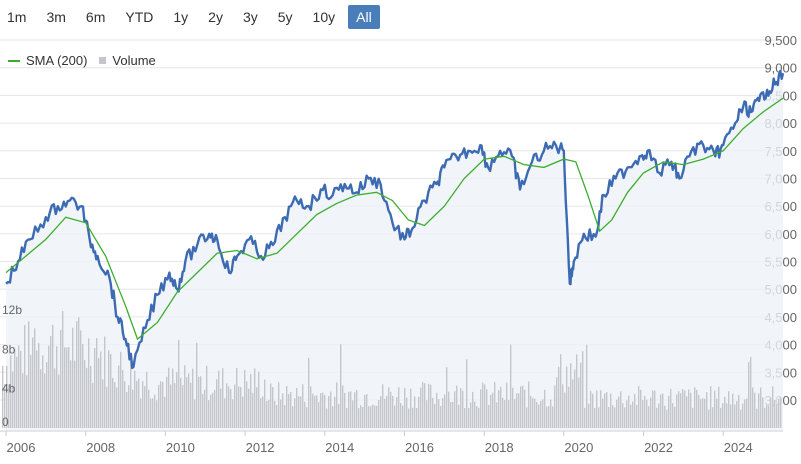 The height and width of the screenshot is (464, 801). Describe the element at coordinates (364, 17) in the screenshot. I see `range-button-all: All` at that location.